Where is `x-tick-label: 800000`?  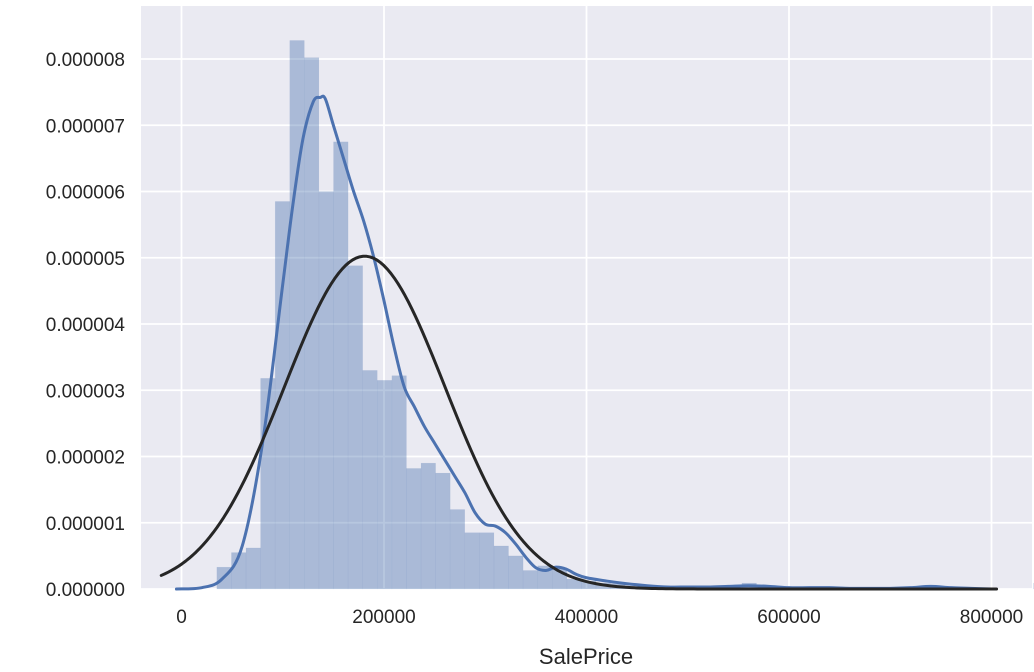
x-tick-label: 800000 is located at coordinates (991, 617).